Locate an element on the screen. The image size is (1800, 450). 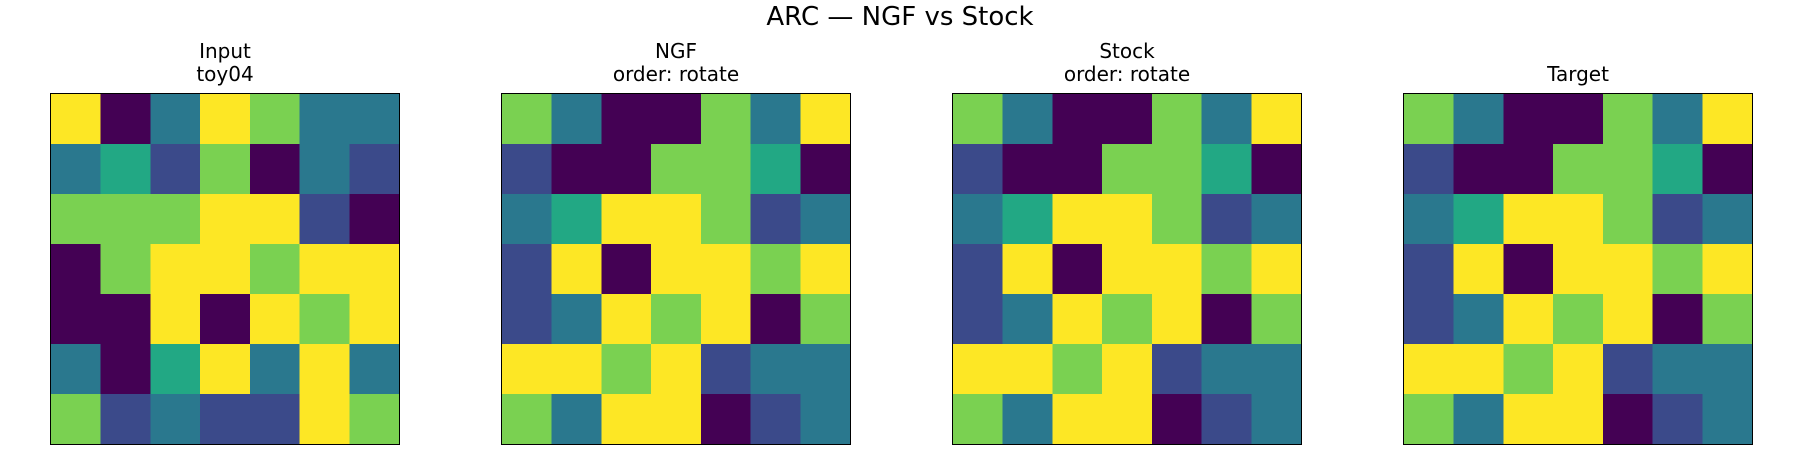
panel-title-line-1: Input is located at coordinates (225, 51).